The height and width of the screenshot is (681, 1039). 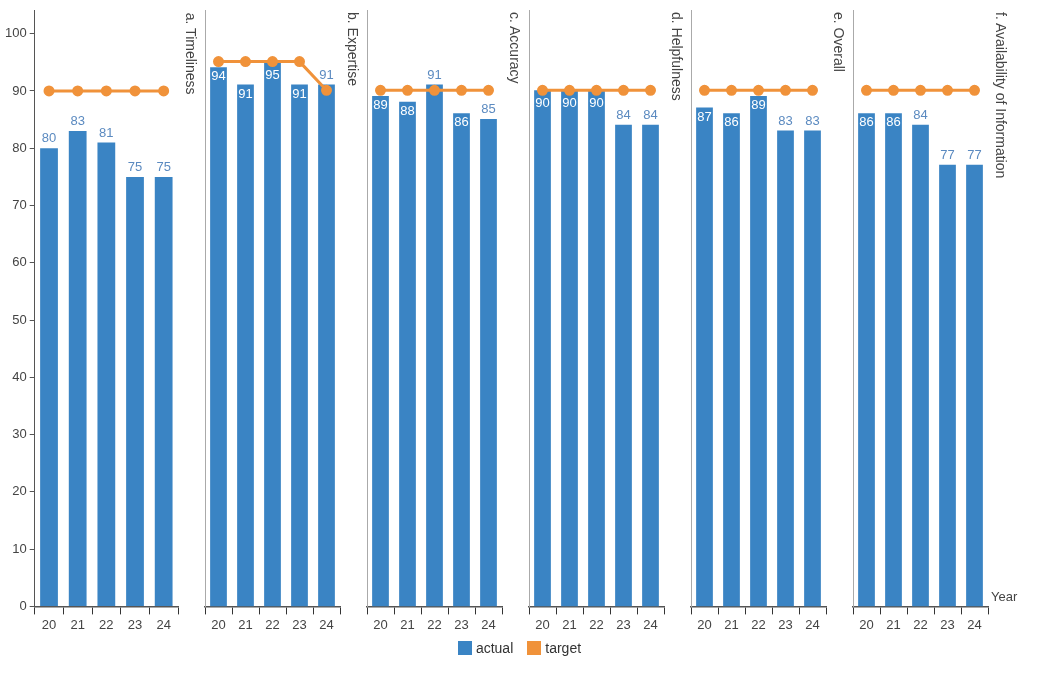 What do you see at coordinates (106, 132) in the screenshot?
I see `data-label: 81` at bounding box center [106, 132].